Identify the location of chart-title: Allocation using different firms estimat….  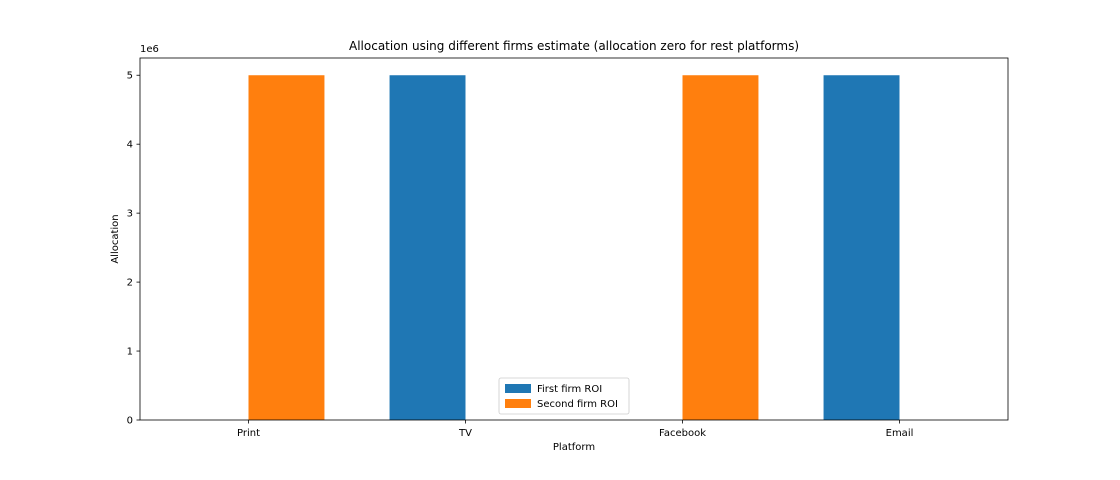
(574, 46).